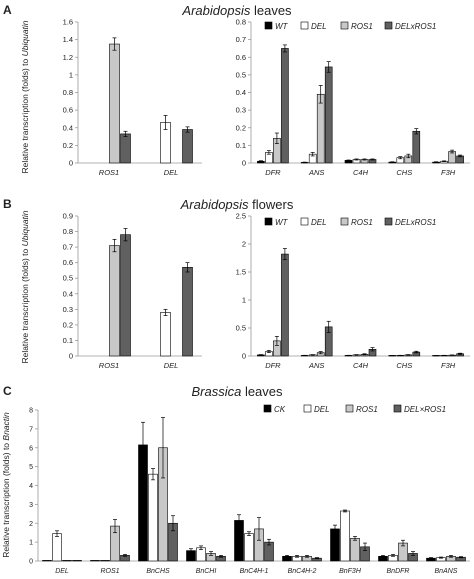 The height and width of the screenshot is (579, 474). What do you see at coordinates (68, 231) in the screenshot?
I see `y-tick-label: 0.8` at bounding box center [68, 231].